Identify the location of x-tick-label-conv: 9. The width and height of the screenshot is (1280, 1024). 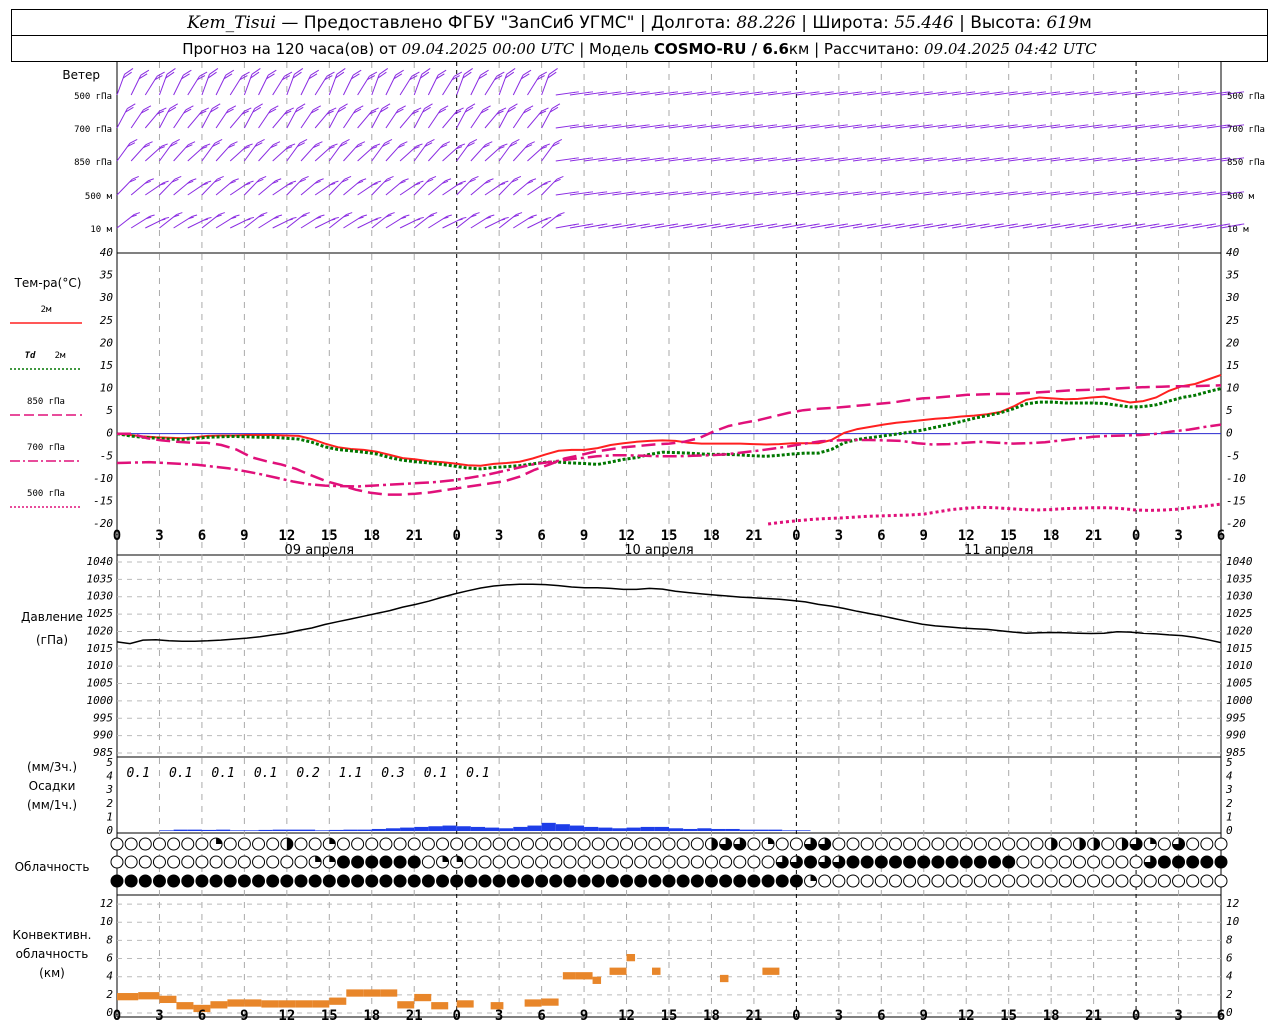
(924, 1016).